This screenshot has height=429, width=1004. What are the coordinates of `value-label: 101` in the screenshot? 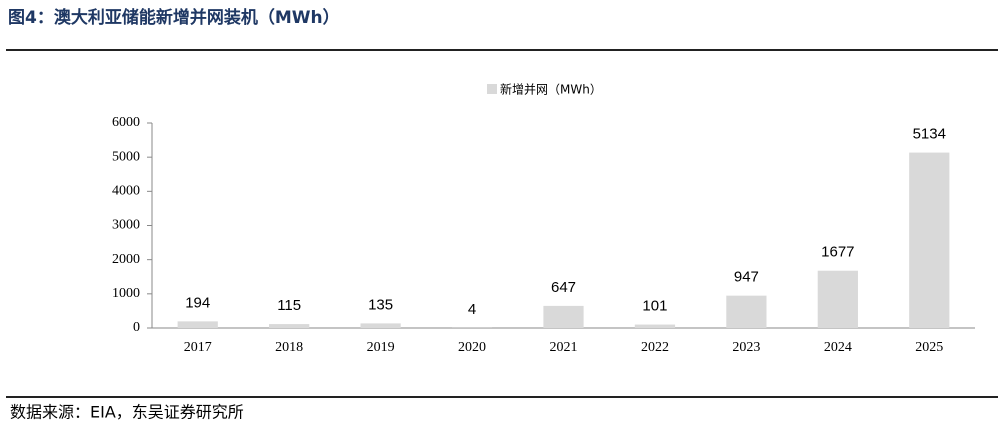 It's located at (654, 306).